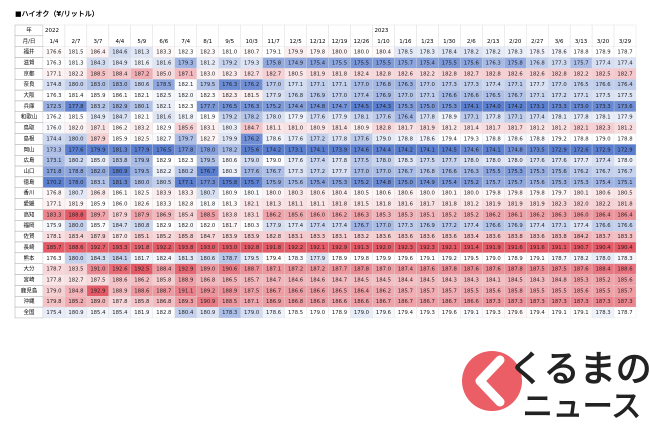  Describe the element at coordinates (472, 63) in the screenshot. I see `price-value: 175.6` at that location.